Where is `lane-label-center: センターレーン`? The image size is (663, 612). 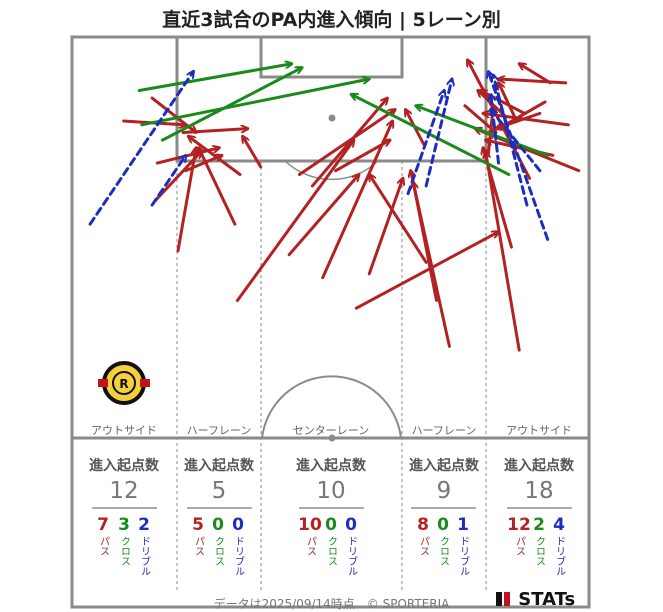
lane-label-center: センターレーン is located at coordinates (331, 430).